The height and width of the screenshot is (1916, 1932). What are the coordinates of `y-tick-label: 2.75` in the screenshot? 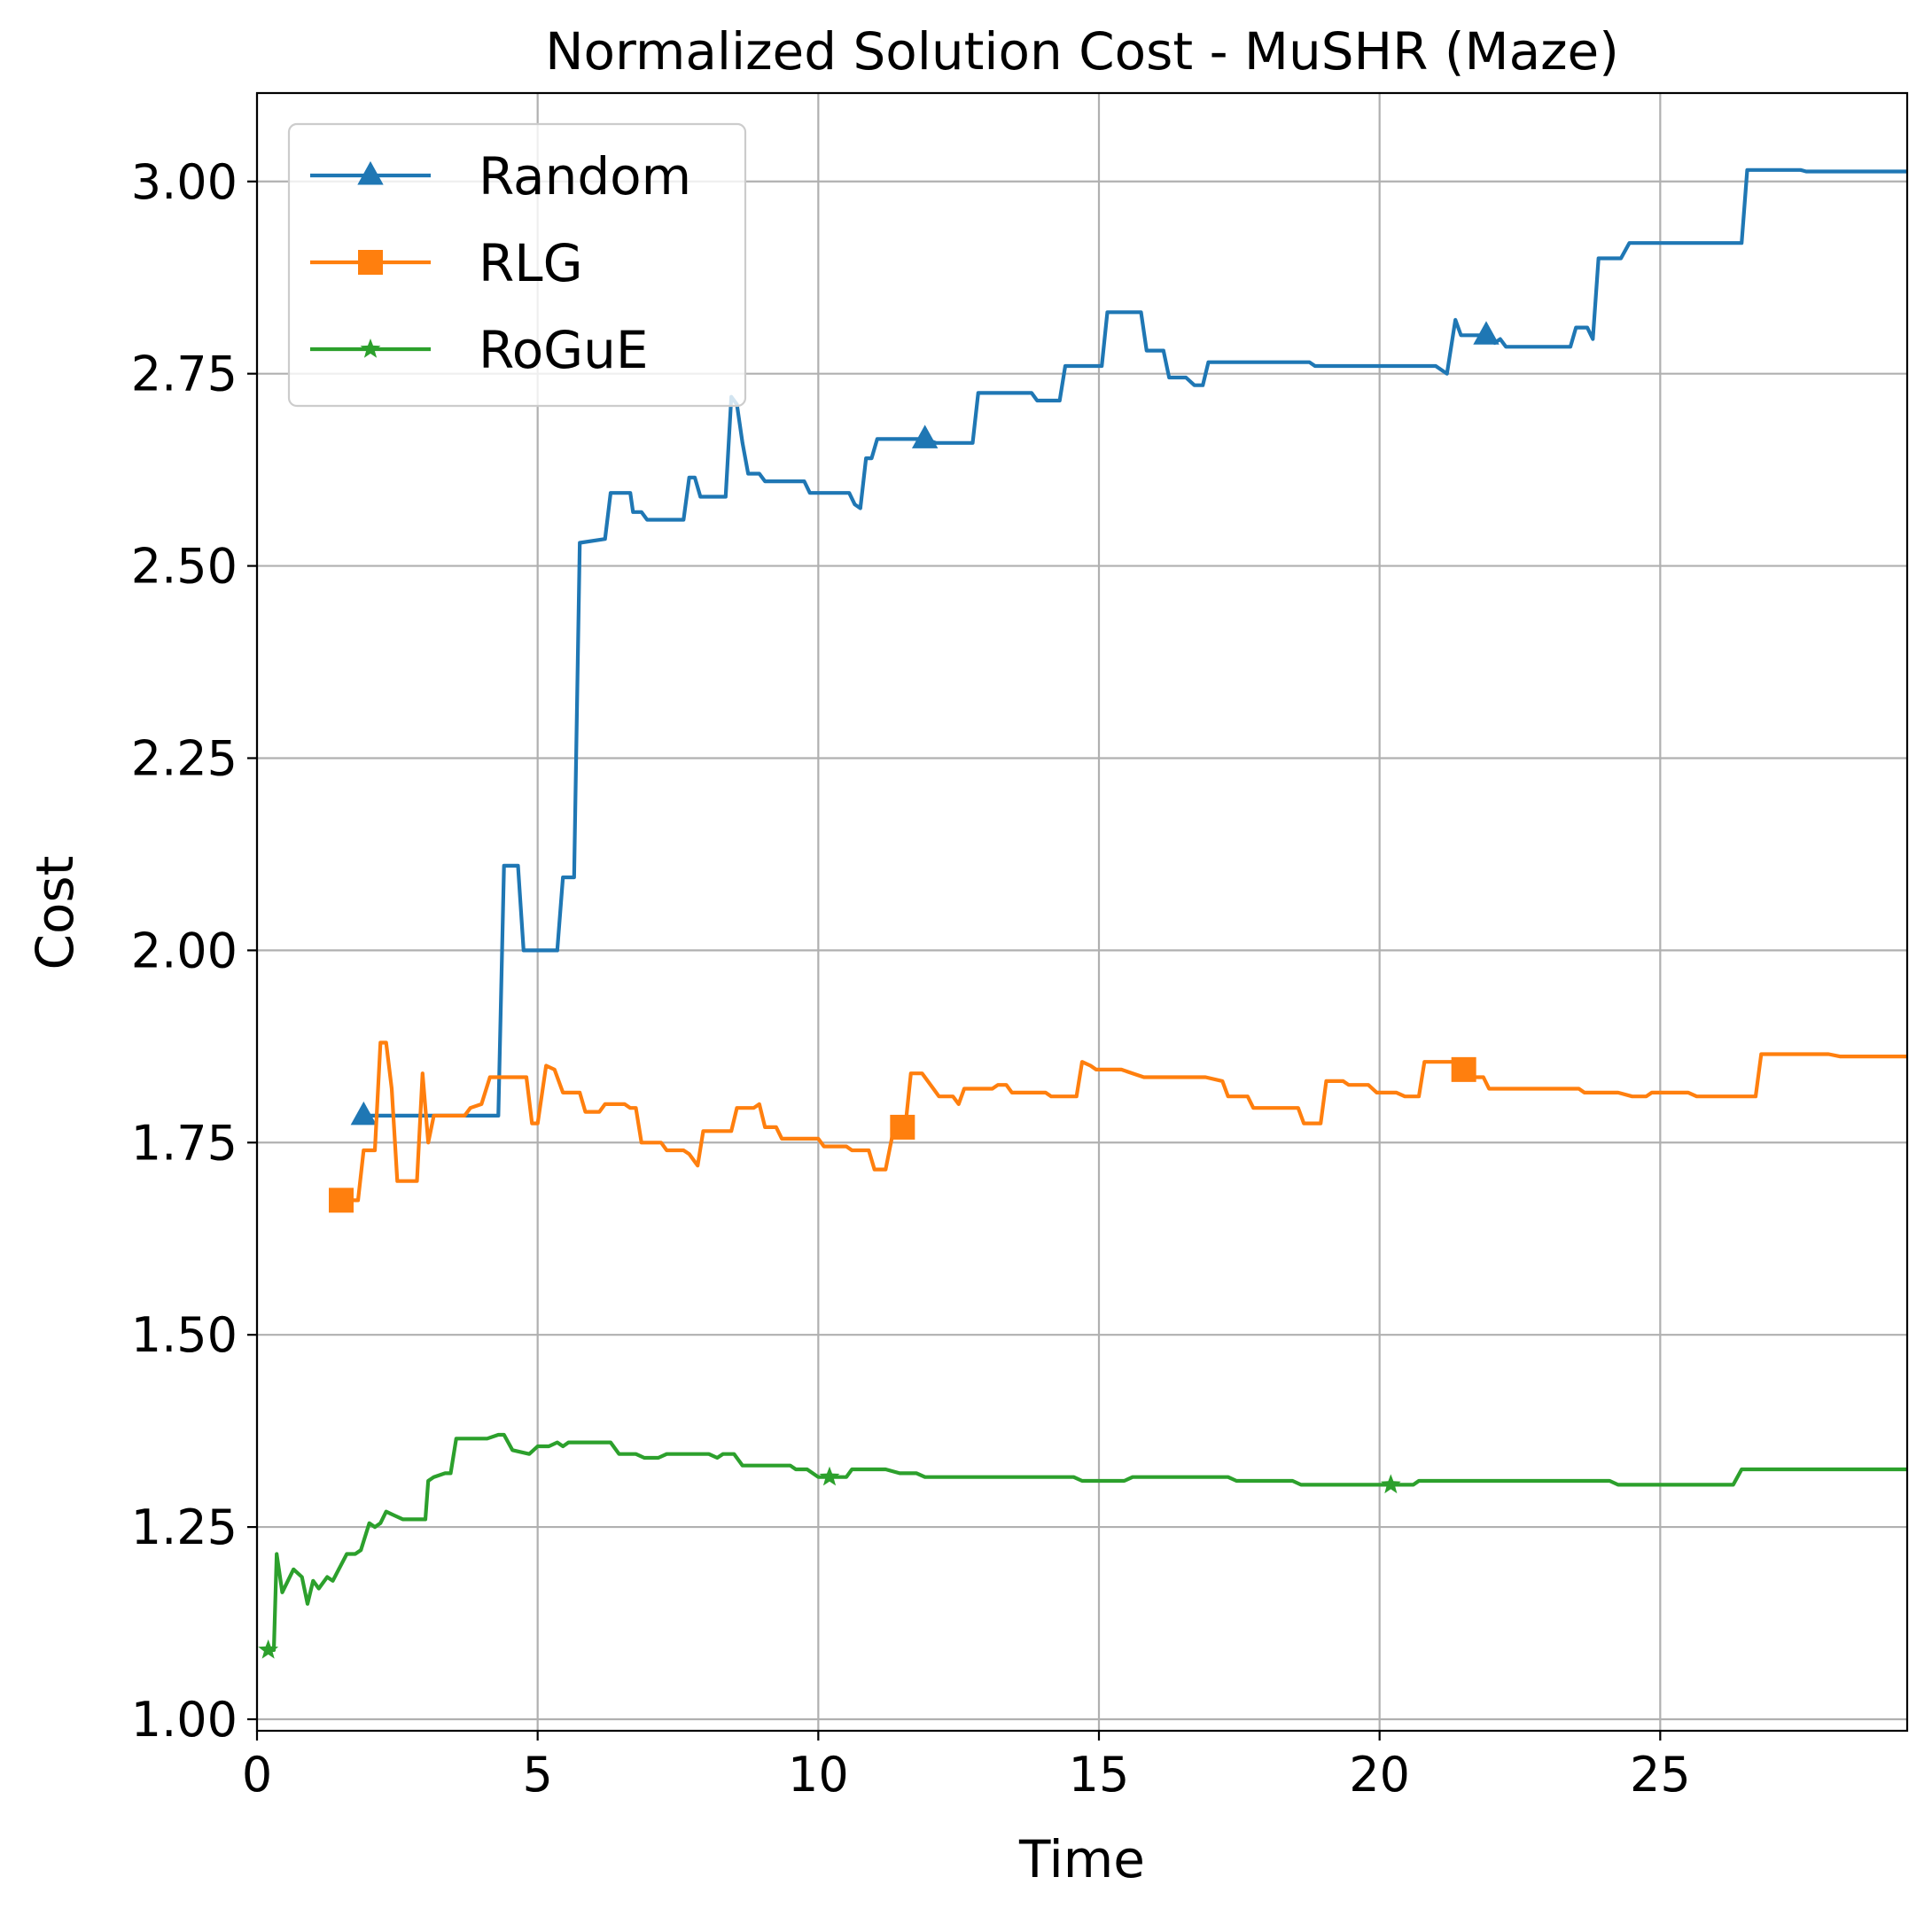 It's located at (184, 374).